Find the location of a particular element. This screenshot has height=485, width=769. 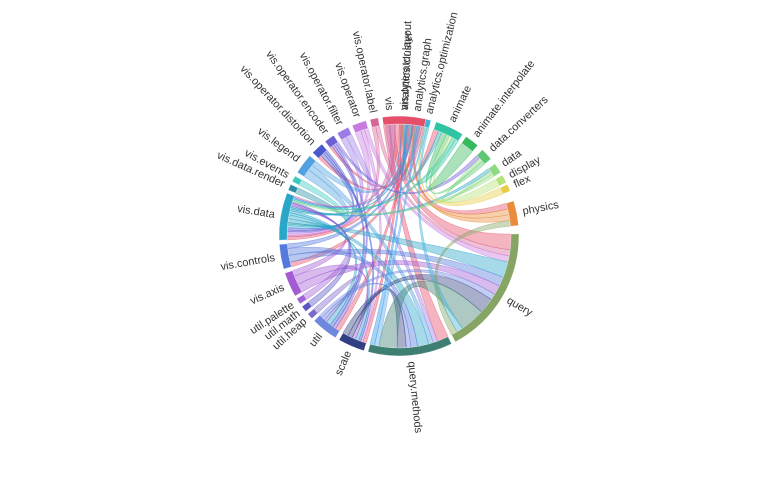

arc-vis-axis is located at coordinates (293, 283).